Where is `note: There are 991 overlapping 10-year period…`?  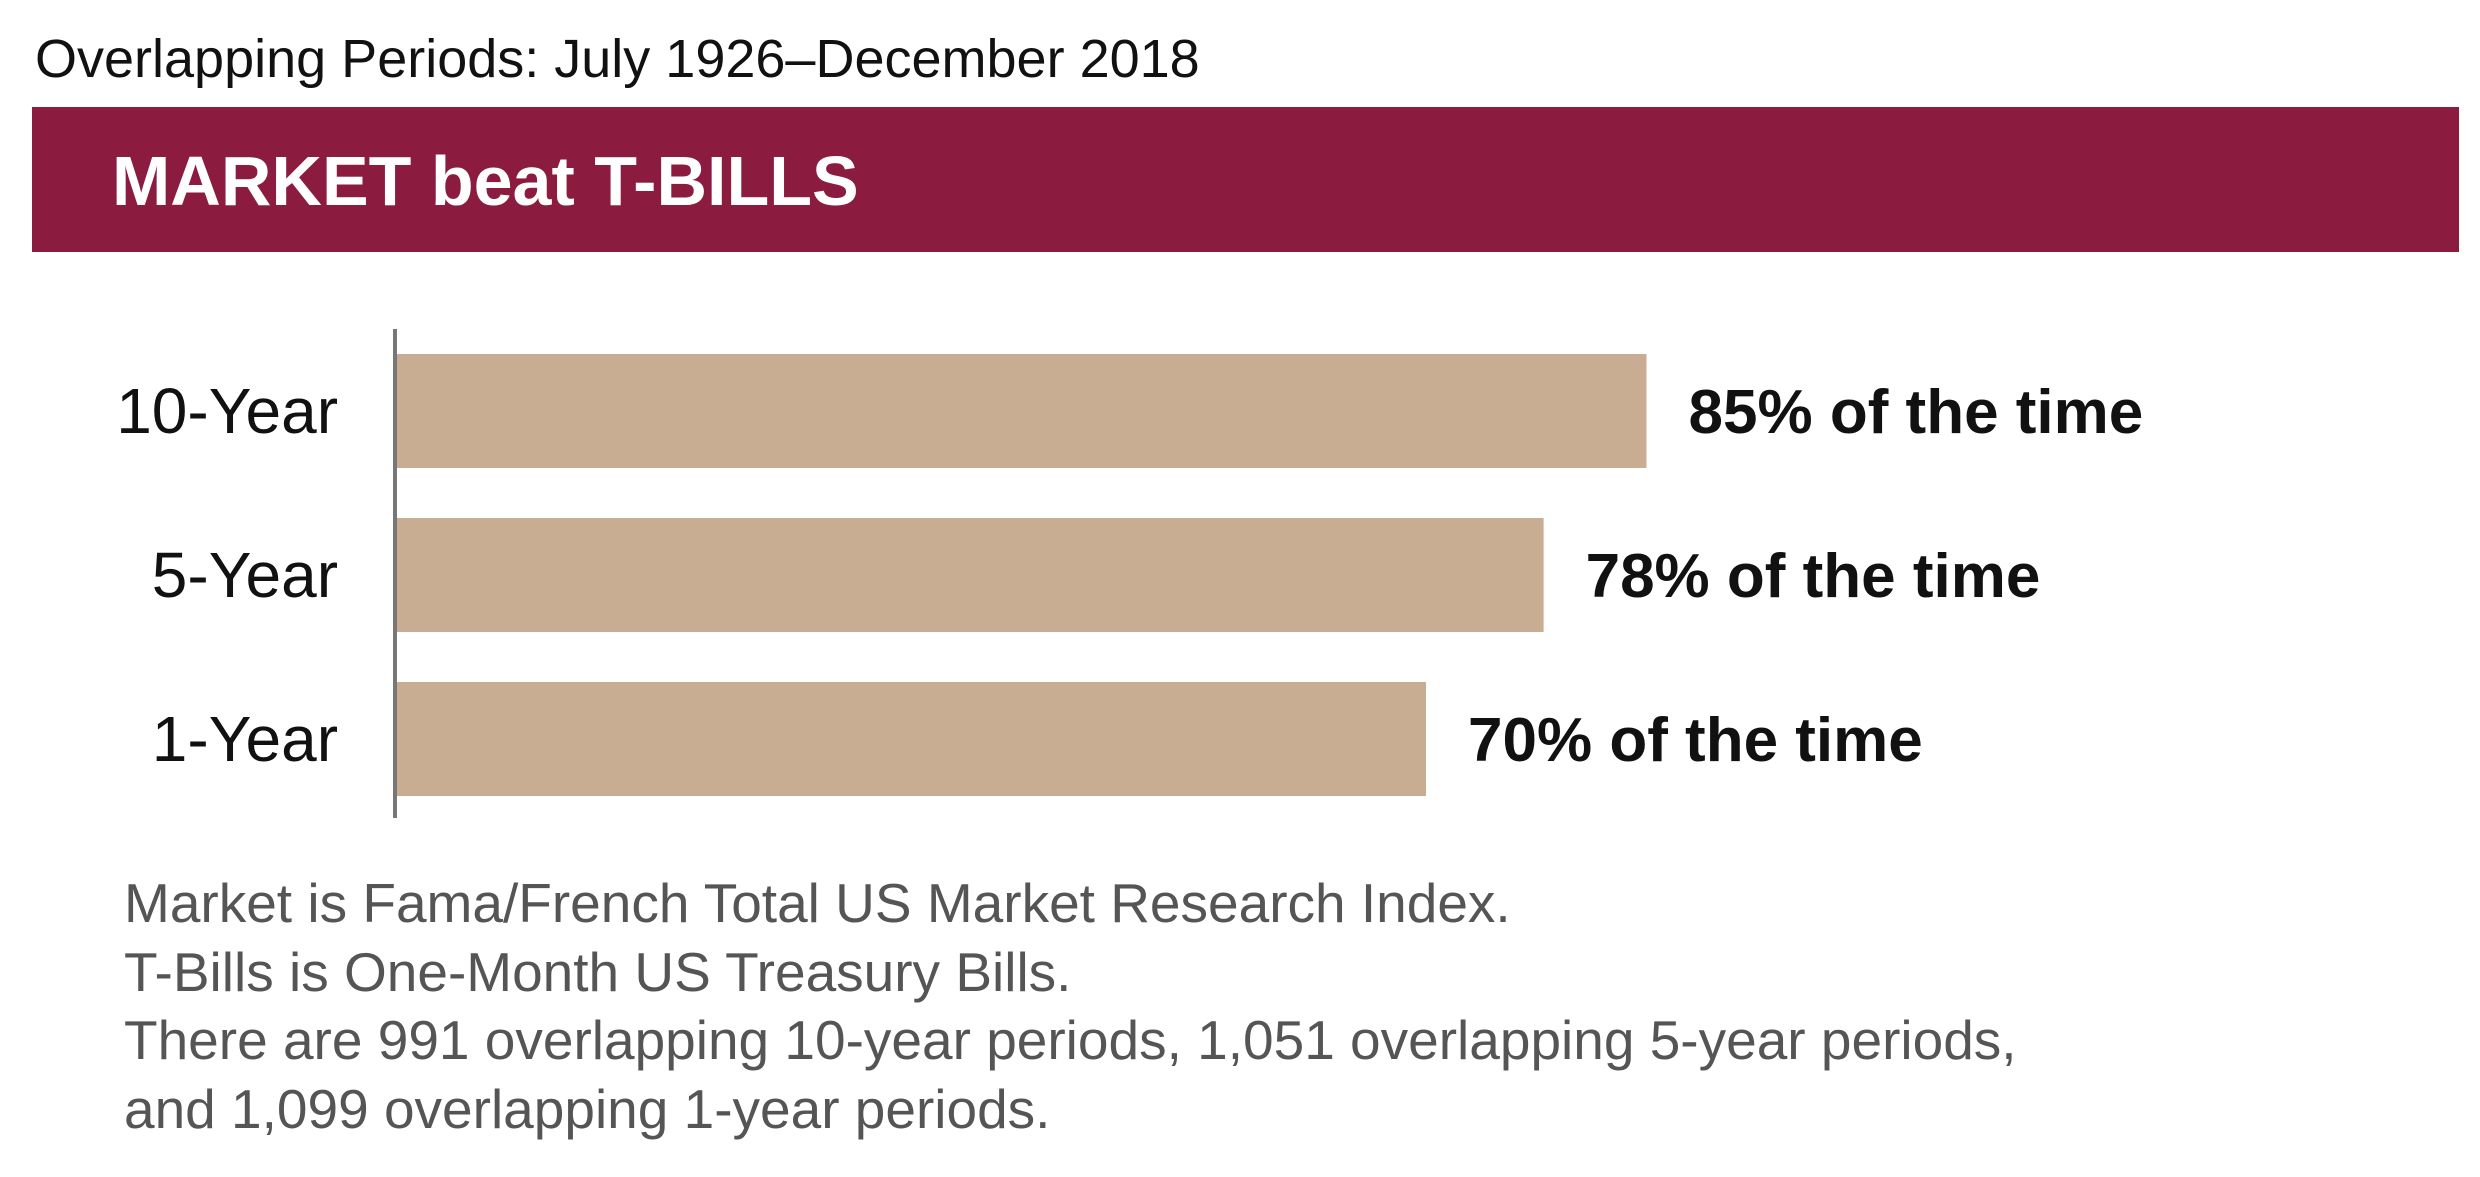 note: There are 991 overlapping 10-year period… is located at coordinates (1070, 1040).